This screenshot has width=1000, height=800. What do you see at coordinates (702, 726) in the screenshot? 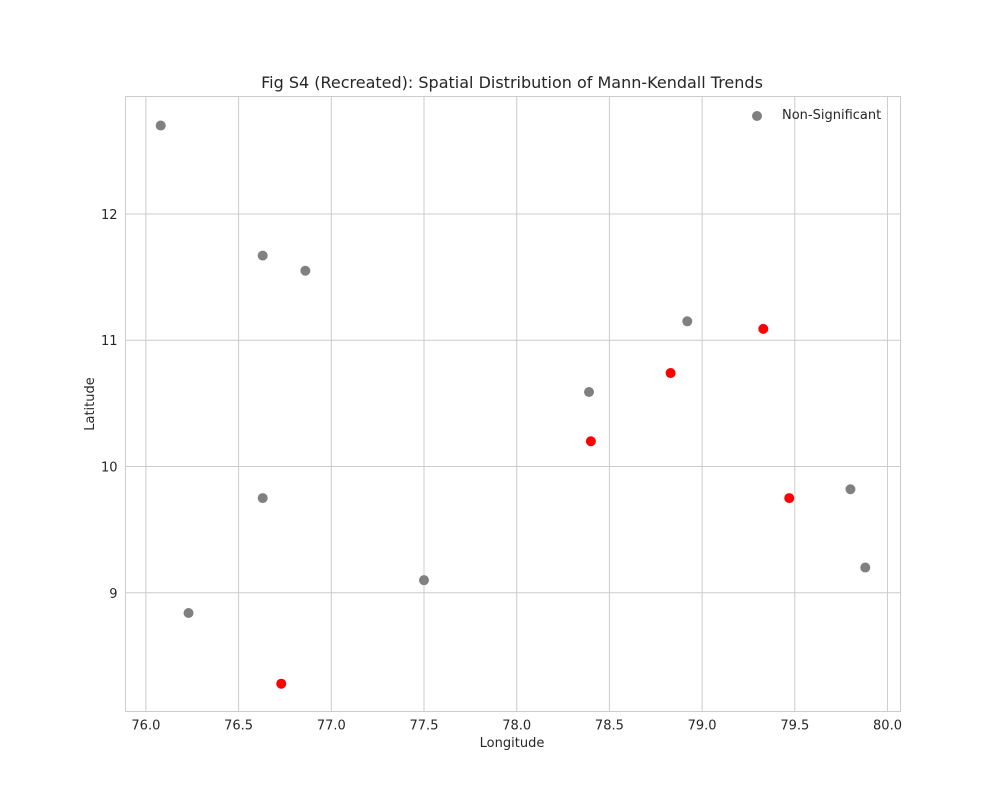
I see `x-tick-label: 79.0` at bounding box center [702, 726].